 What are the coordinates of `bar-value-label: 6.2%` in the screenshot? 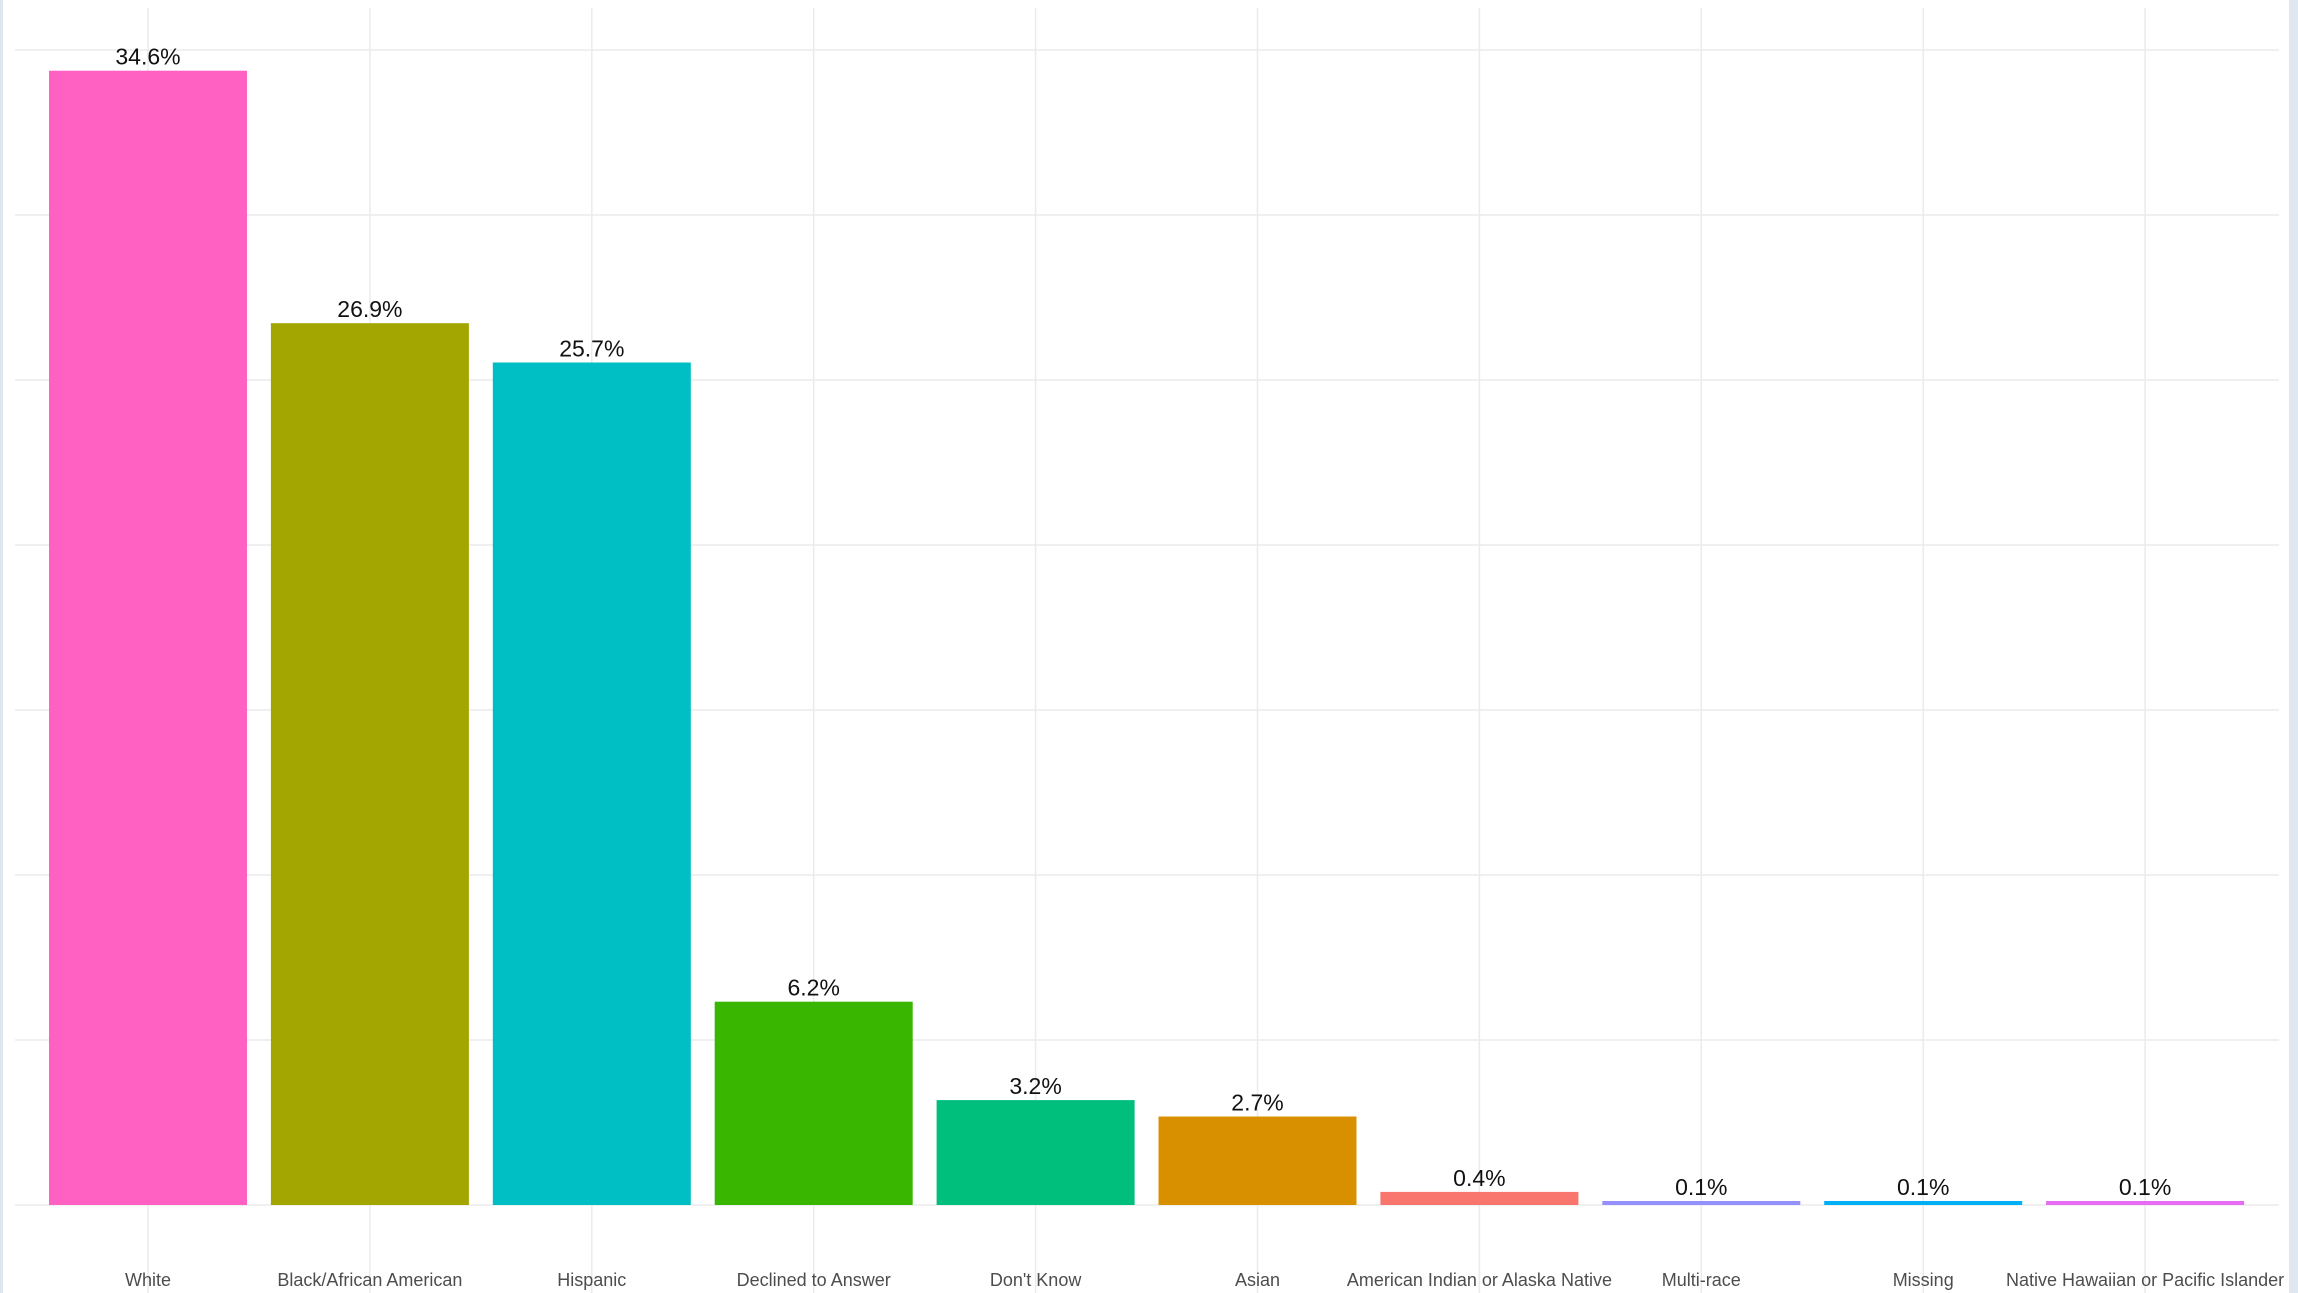 It's located at (813, 988).